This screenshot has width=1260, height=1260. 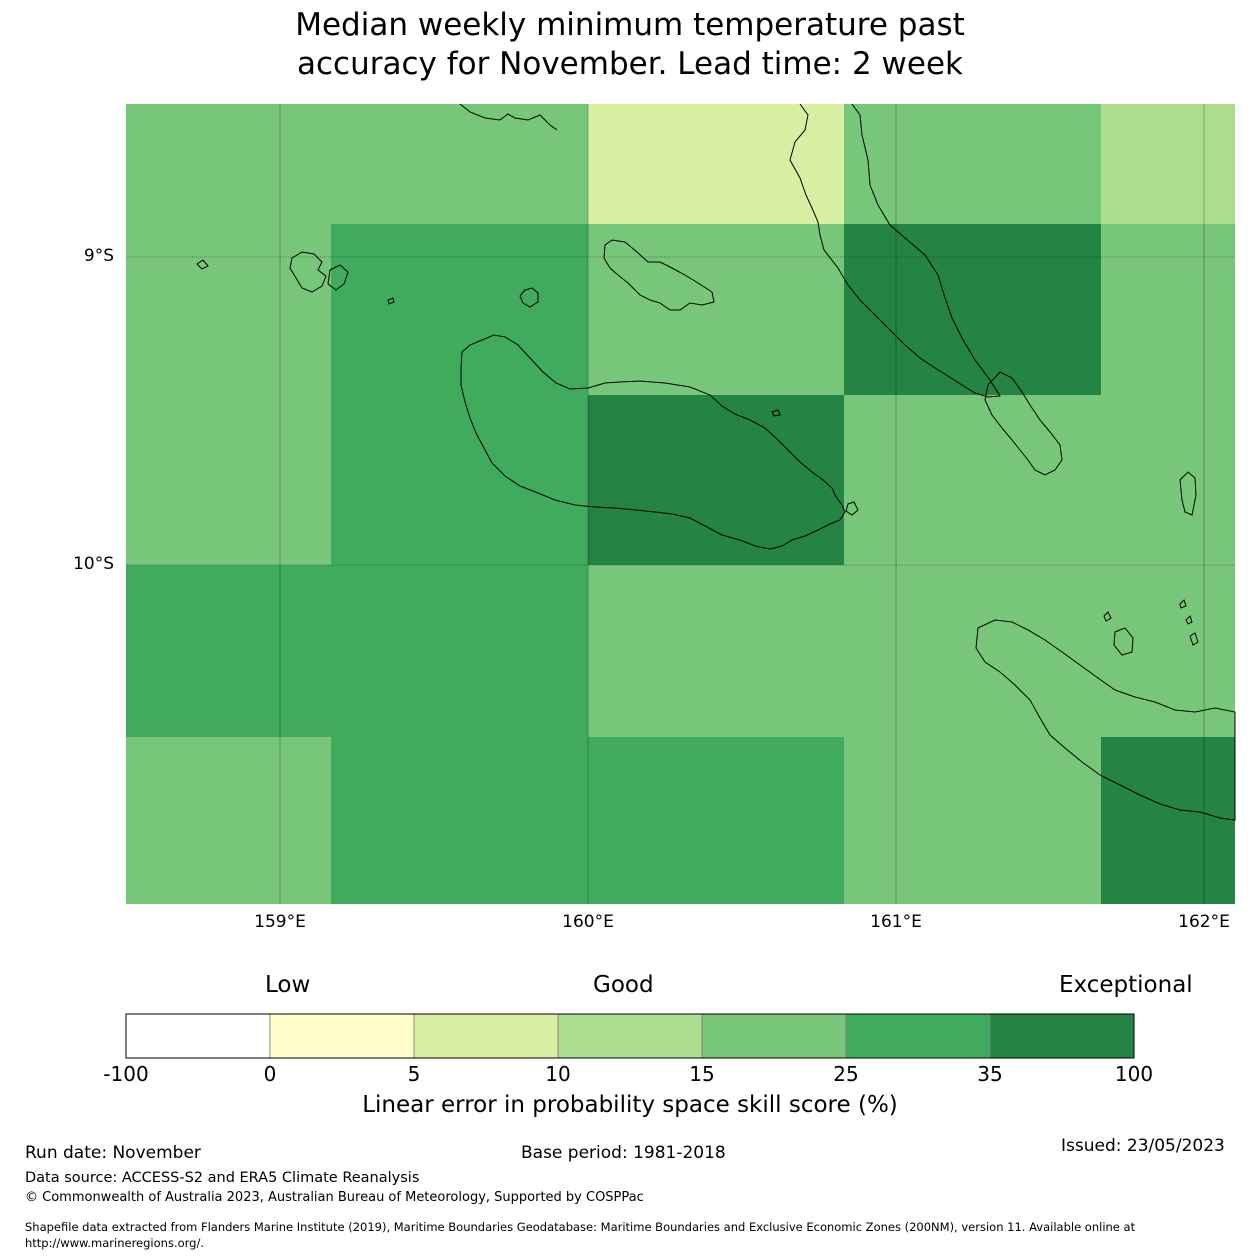 I want to click on lon-label-162e: 162°E, so click(x=1204, y=922).